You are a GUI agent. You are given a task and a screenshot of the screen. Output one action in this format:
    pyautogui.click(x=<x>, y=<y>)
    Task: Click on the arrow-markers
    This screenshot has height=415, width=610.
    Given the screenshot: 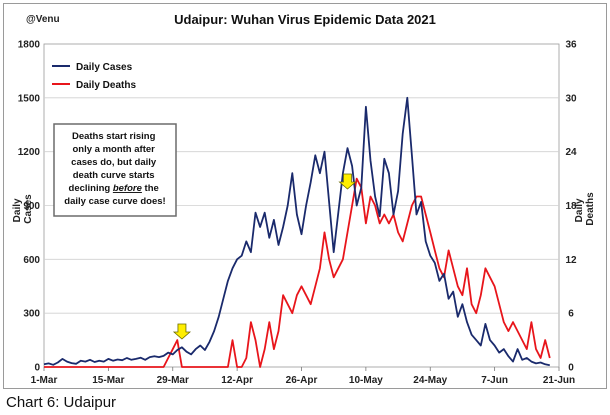 What is the action you would take?
    pyautogui.click(x=264, y=256)
    